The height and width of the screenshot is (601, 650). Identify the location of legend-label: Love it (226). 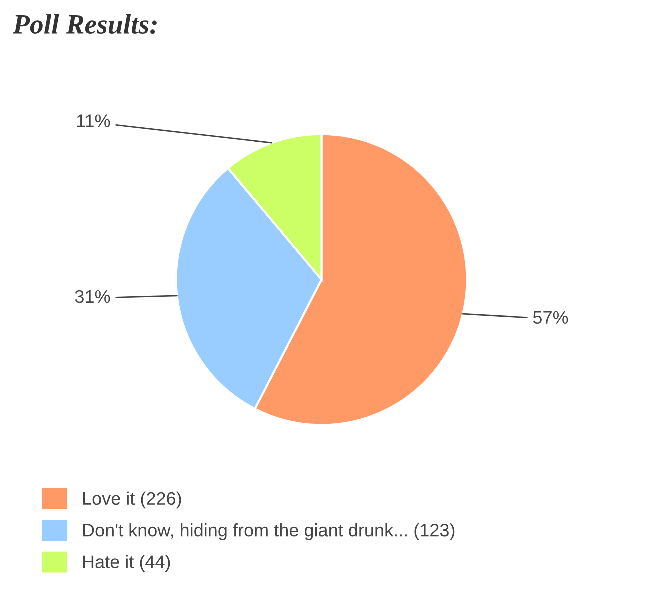
(132, 500).